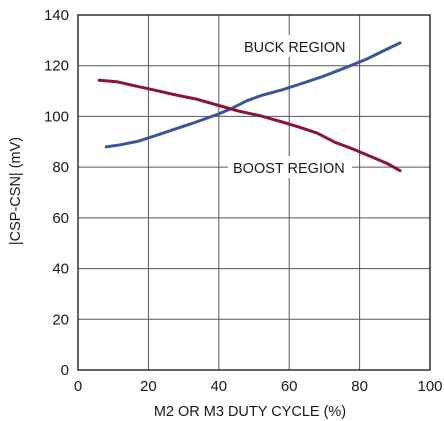 The image size is (444, 421). What do you see at coordinates (218, 386) in the screenshot?
I see `x-tick-label: 40` at bounding box center [218, 386].